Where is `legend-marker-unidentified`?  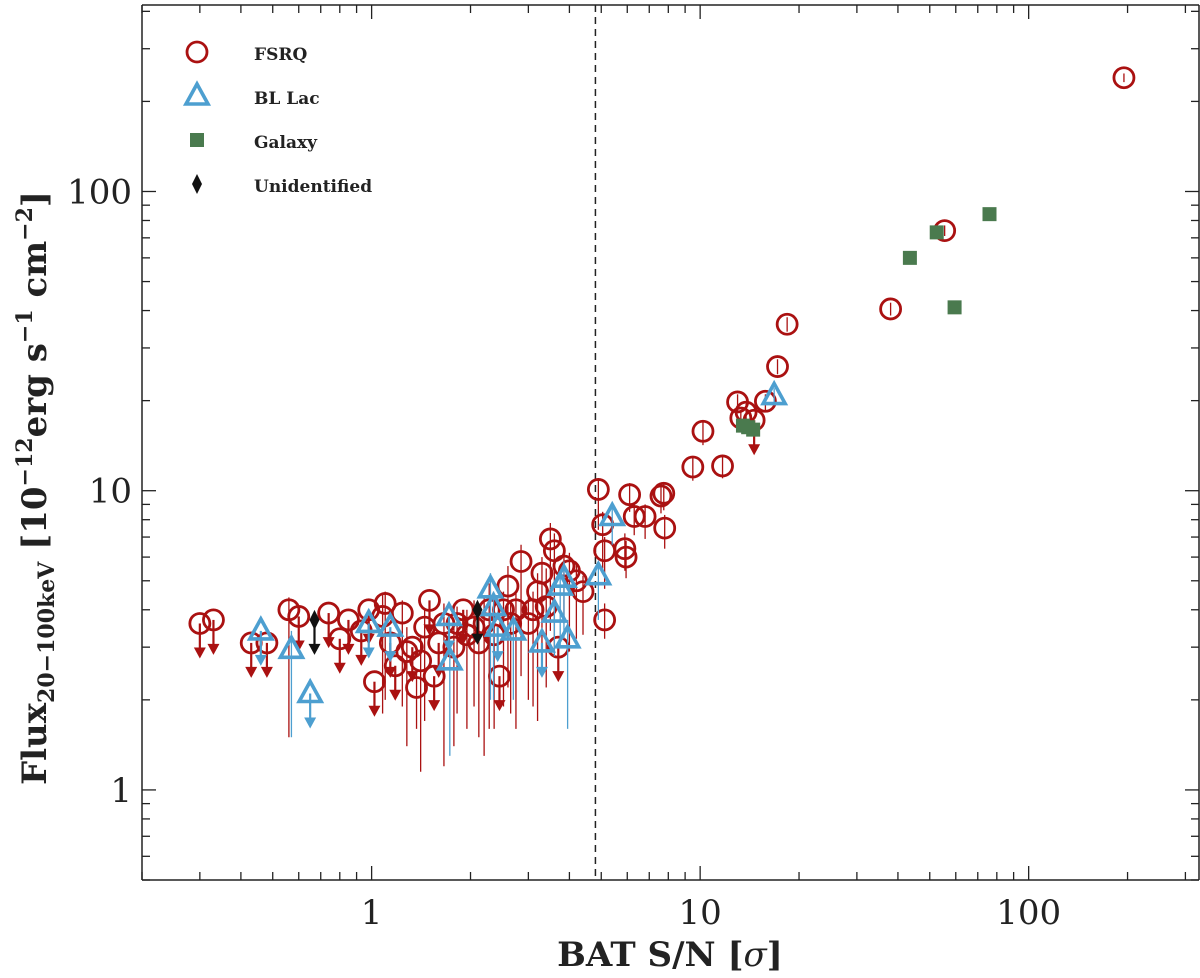
legend-marker-unidentified is located at coordinates (197, 184).